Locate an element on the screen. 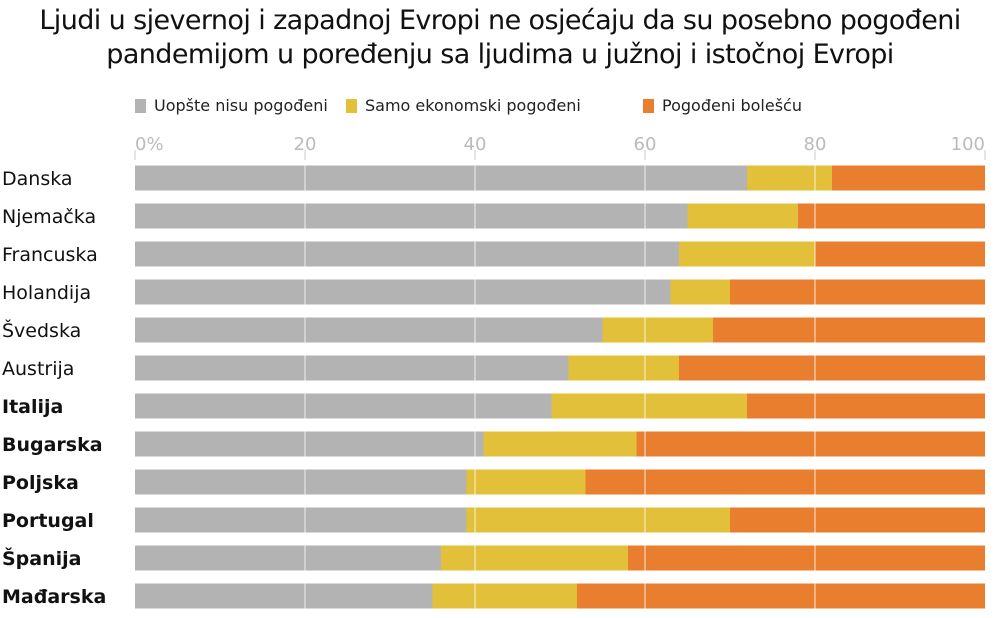 This screenshot has height=618, width=1000. x-tick-label: 0% is located at coordinates (149, 144).